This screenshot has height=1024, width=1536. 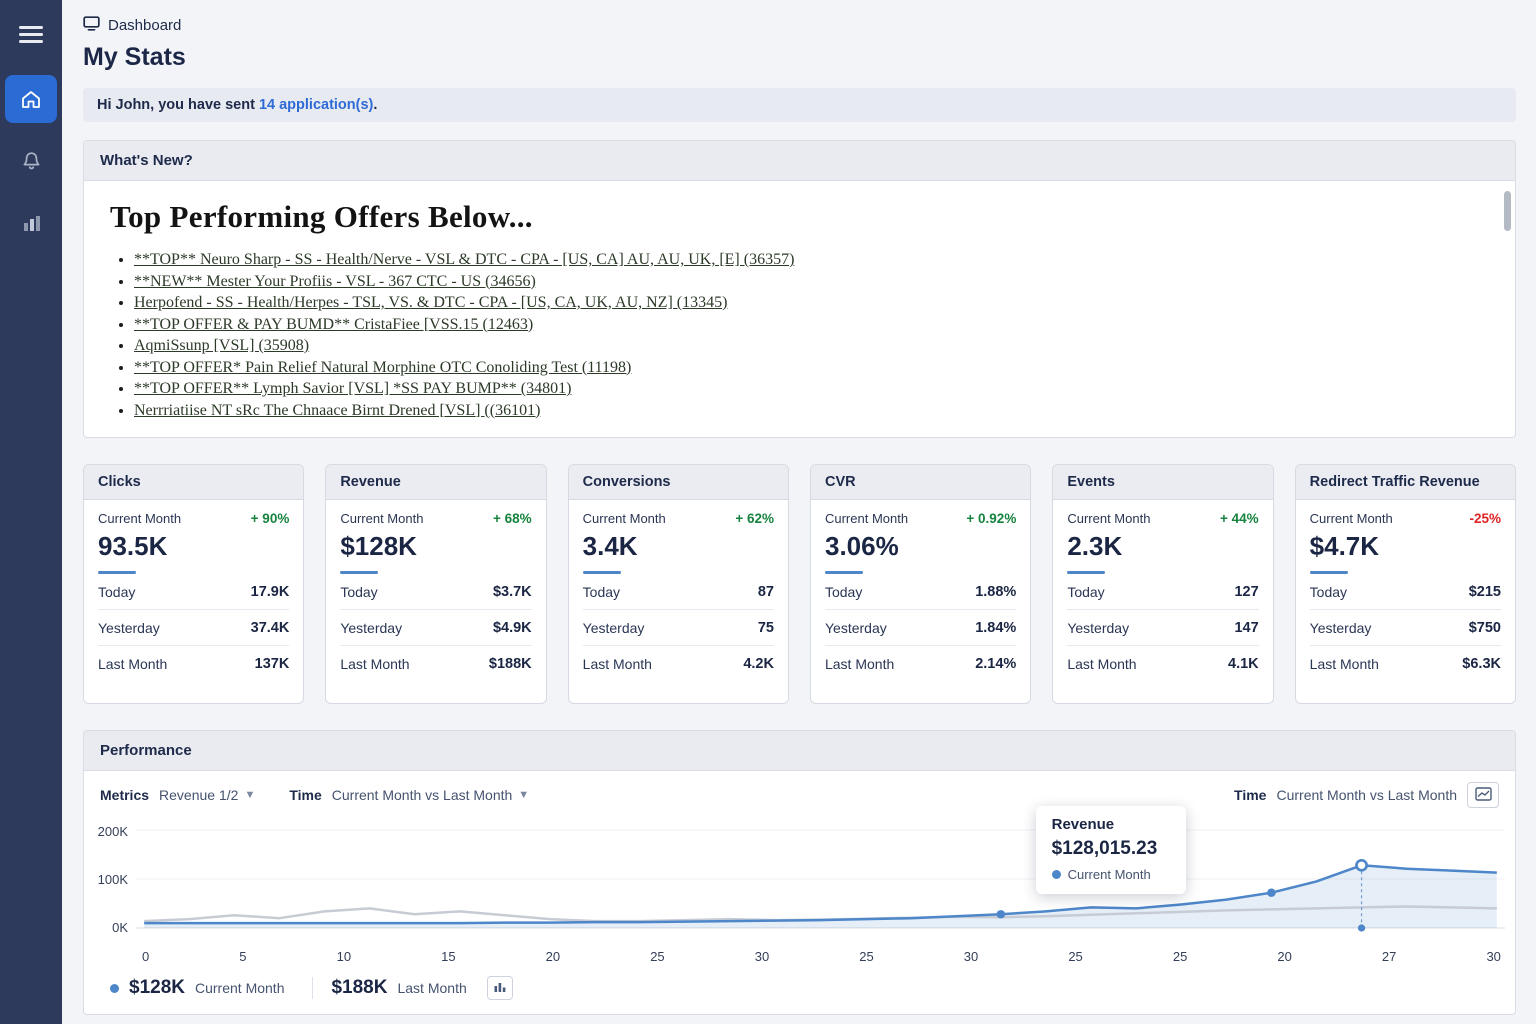 What do you see at coordinates (145, 25) in the screenshot?
I see `breadcrumb-label: Dashboard` at bounding box center [145, 25].